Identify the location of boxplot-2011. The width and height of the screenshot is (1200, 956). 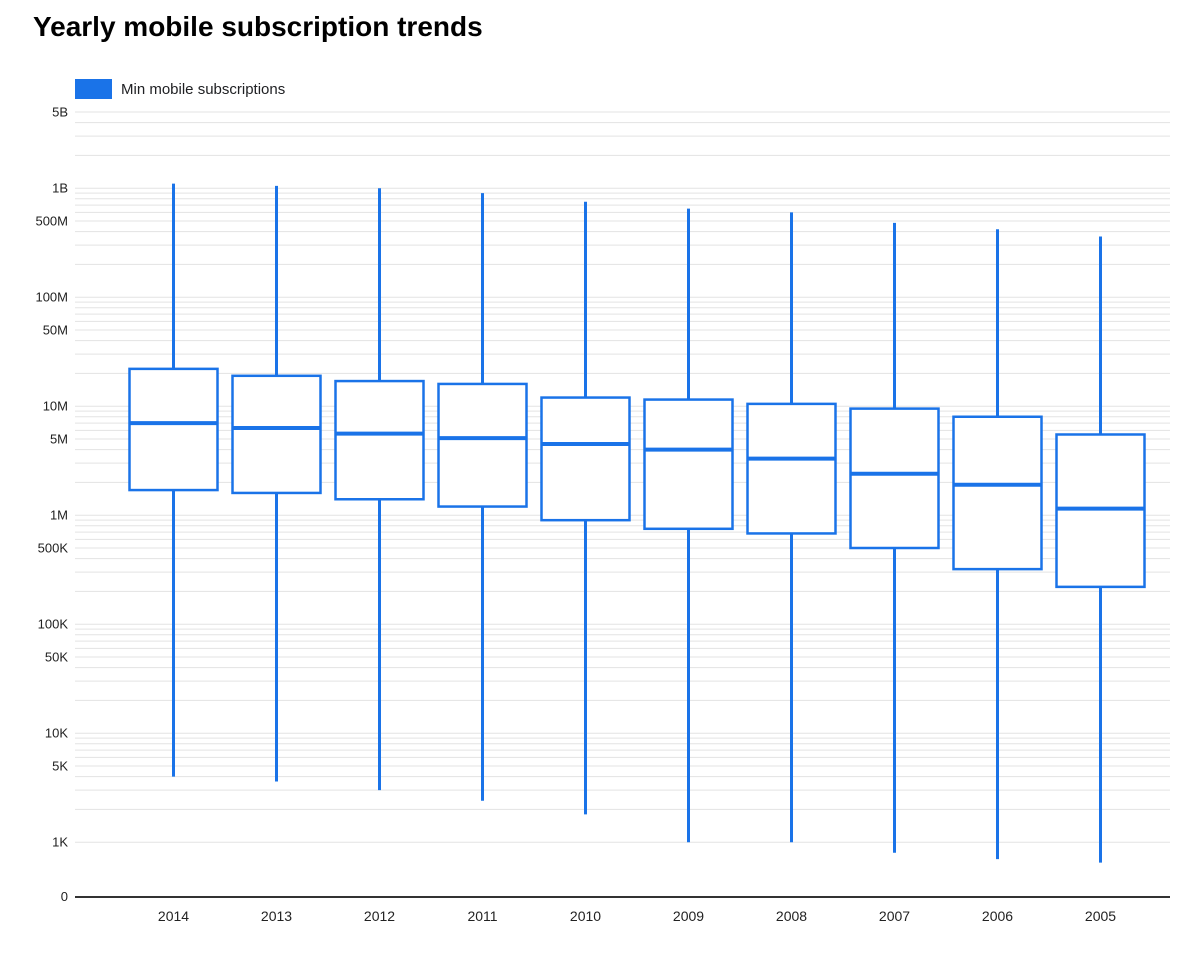
(482, 497).